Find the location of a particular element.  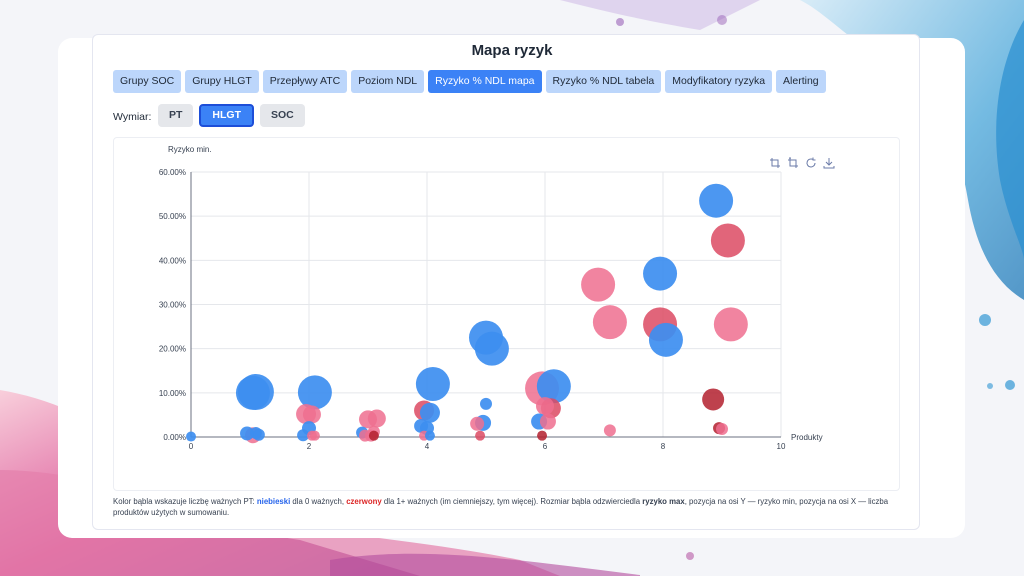

x-tick-label: 6 is located at coordinates (545, 446).